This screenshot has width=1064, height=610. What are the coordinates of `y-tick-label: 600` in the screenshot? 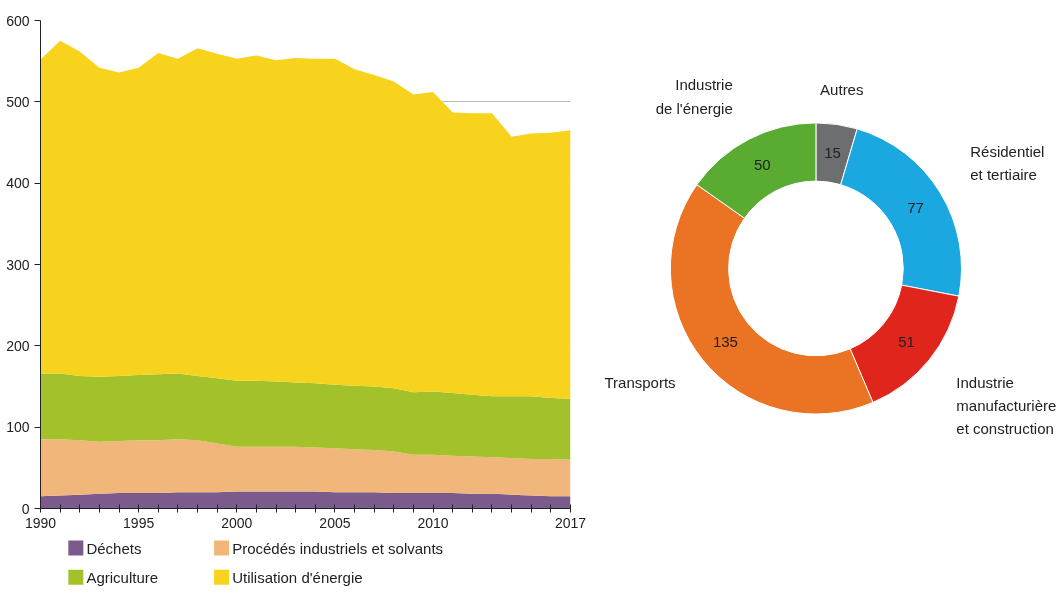 It's located at (18, 20).